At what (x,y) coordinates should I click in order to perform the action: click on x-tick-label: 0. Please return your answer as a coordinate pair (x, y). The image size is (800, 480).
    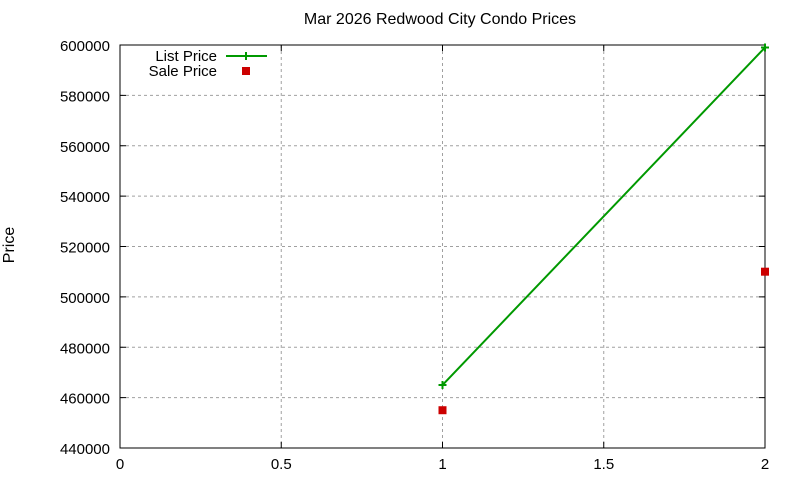
    Looking at the image, I should click on (120, 464).